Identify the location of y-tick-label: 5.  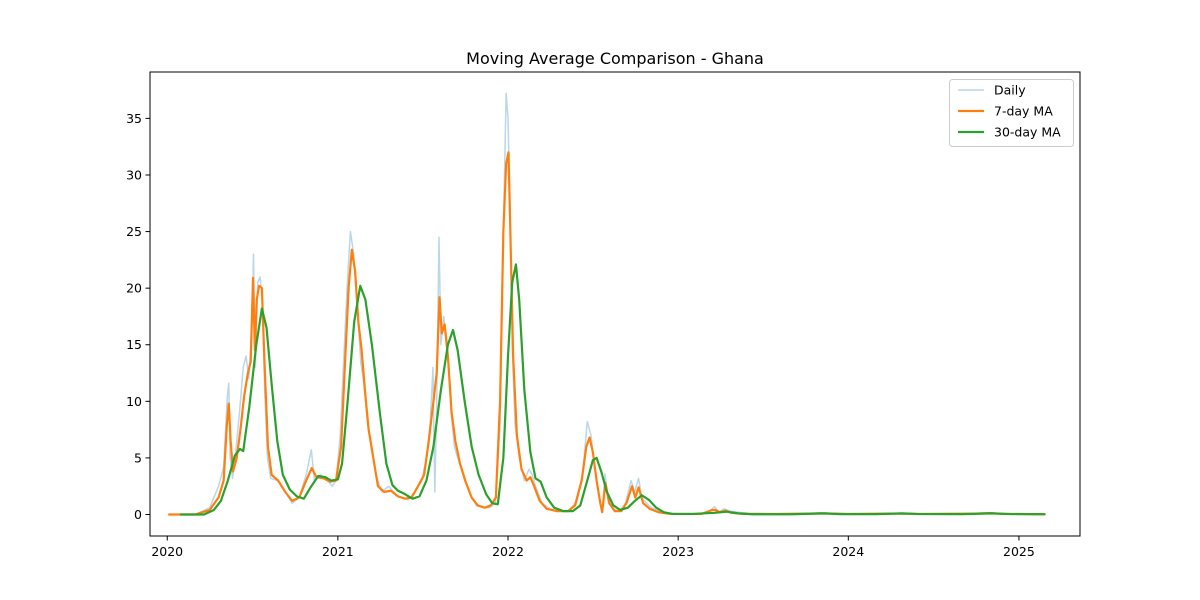
(138, 457).